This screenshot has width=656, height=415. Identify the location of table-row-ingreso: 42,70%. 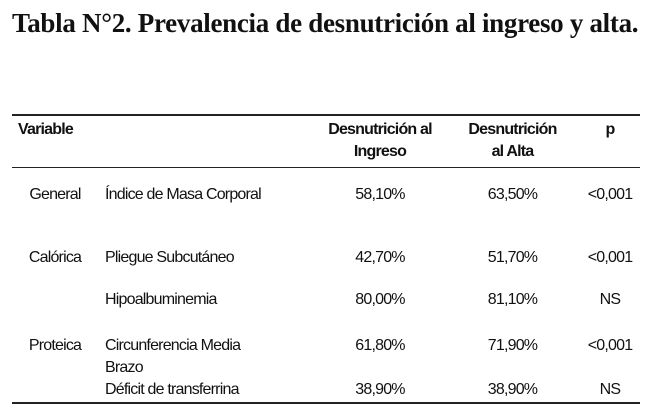
(380, 257).